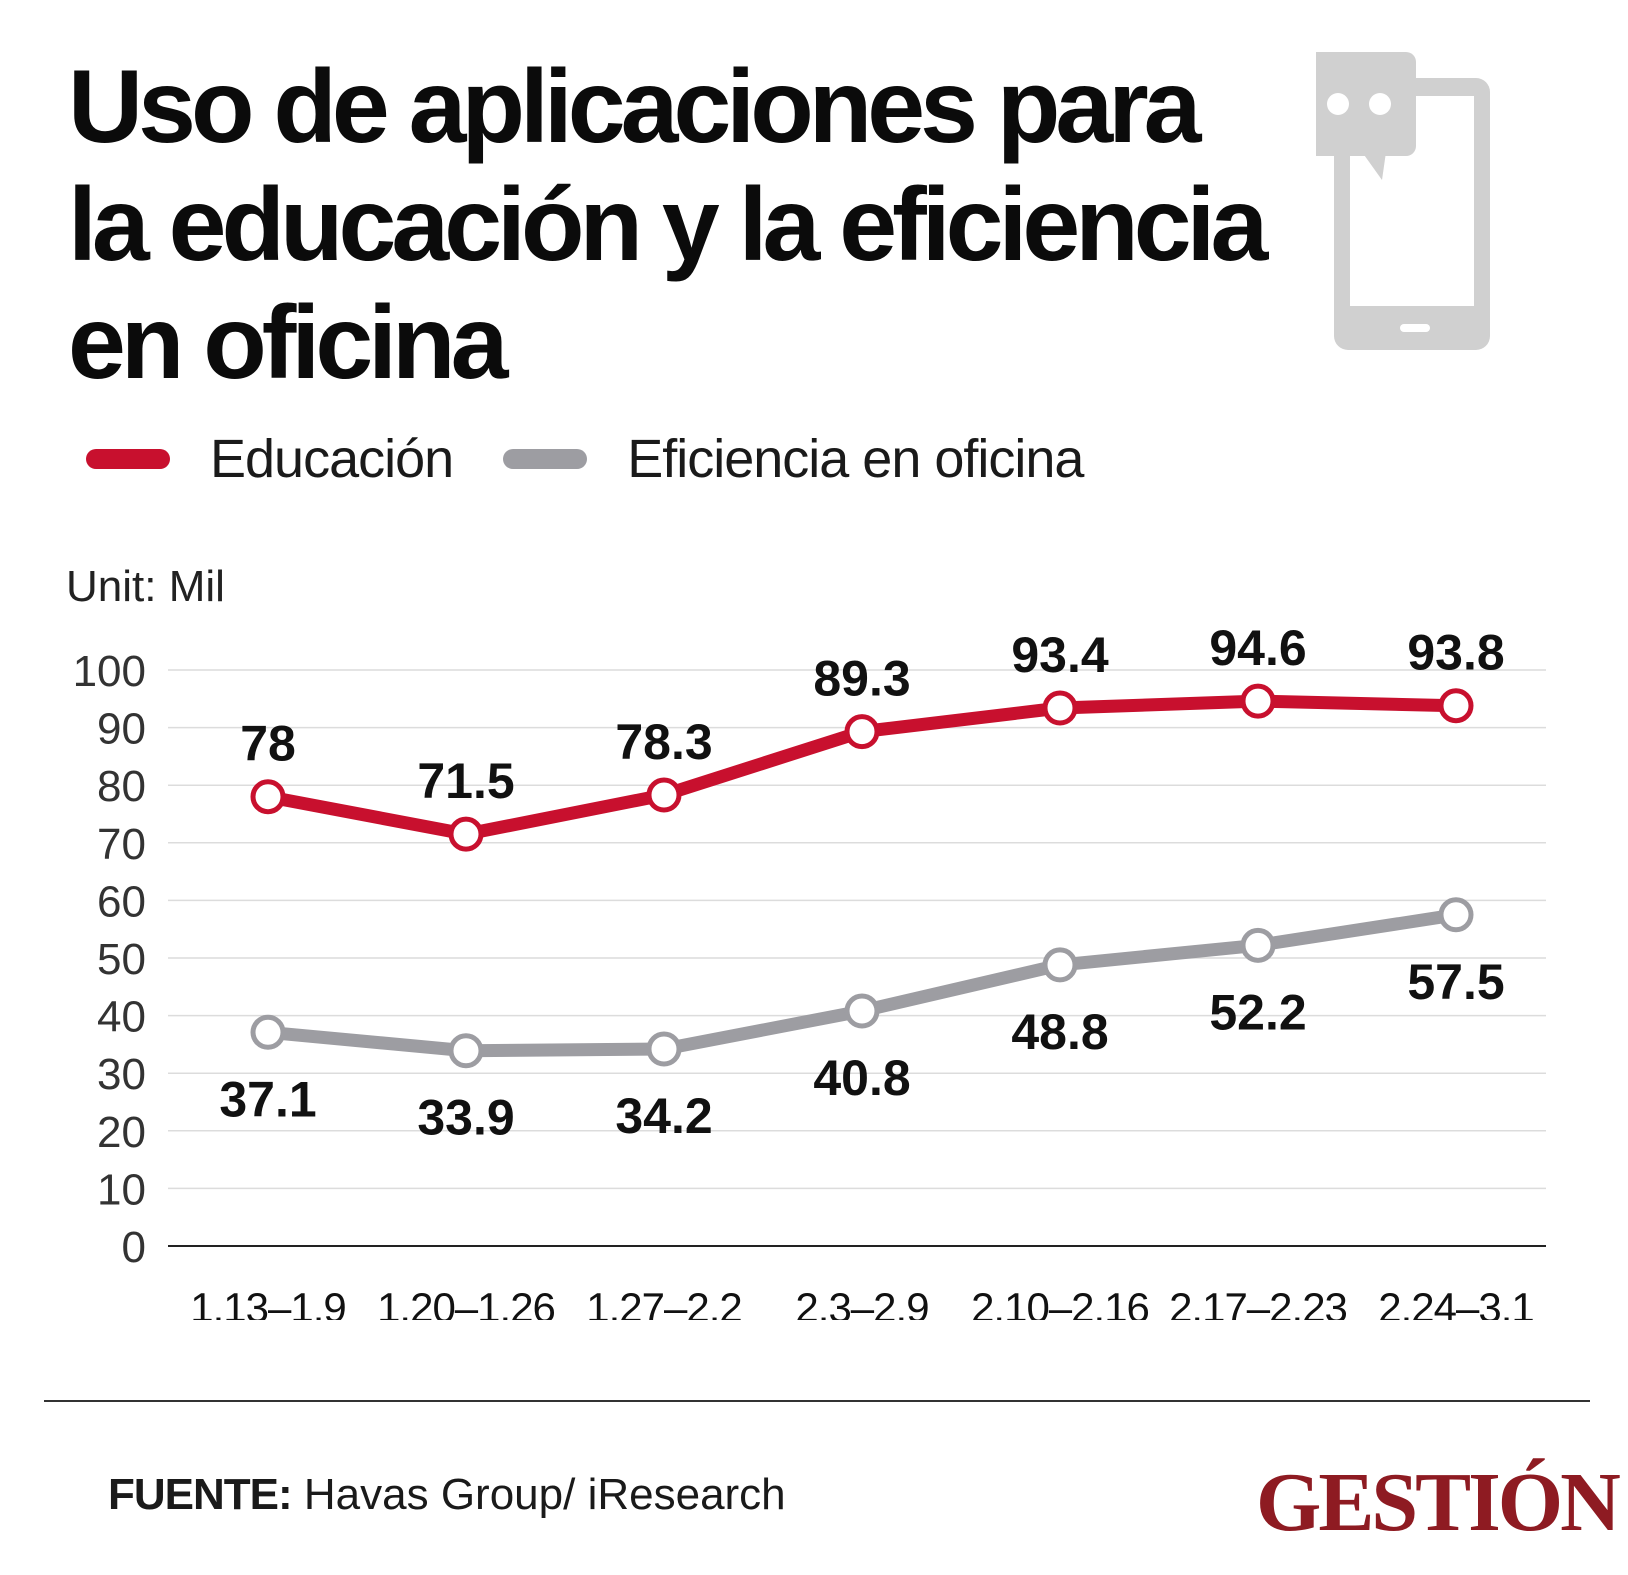 The width and height of the screenshot is (1628, 1575). What do you see at coordinates (121, 959) in the screenshot?
I see `y-tick-label-50: 50` at bounding box center [121, 959].